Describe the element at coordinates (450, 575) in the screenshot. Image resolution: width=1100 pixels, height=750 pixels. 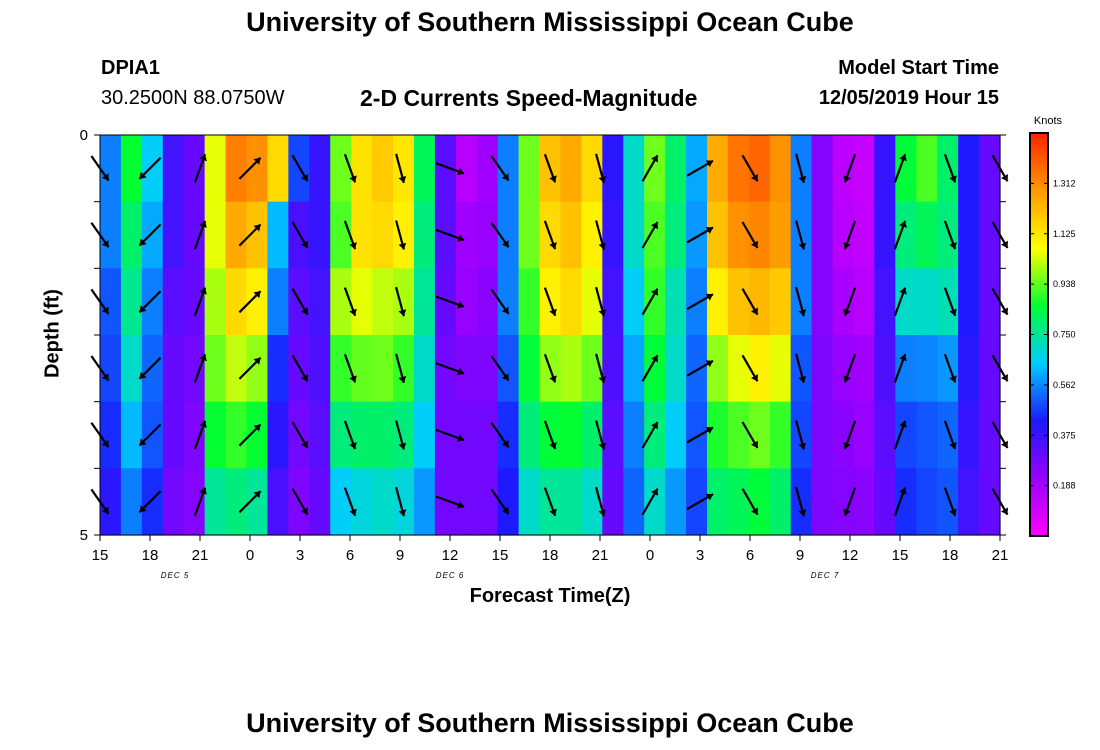
I see `date-label: DEC 6` at that location.